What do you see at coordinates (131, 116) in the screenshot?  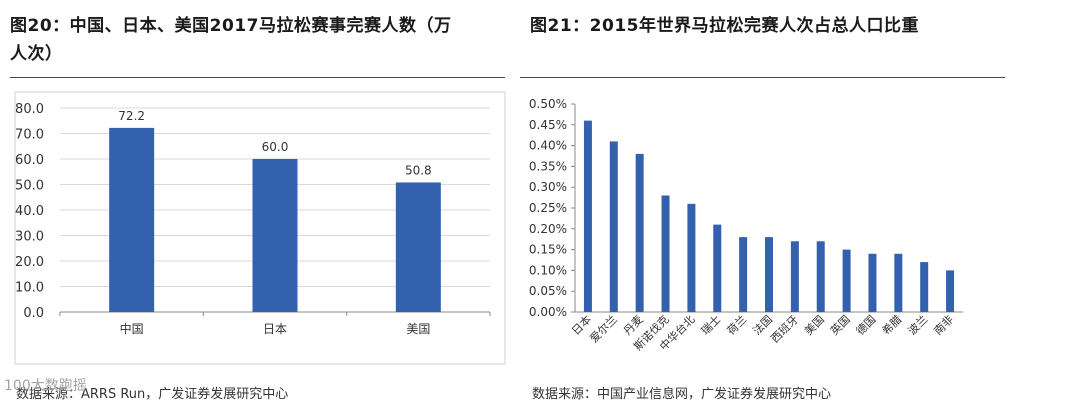 I see `left-data-label: 72.2` at bounding box center [131, 116].